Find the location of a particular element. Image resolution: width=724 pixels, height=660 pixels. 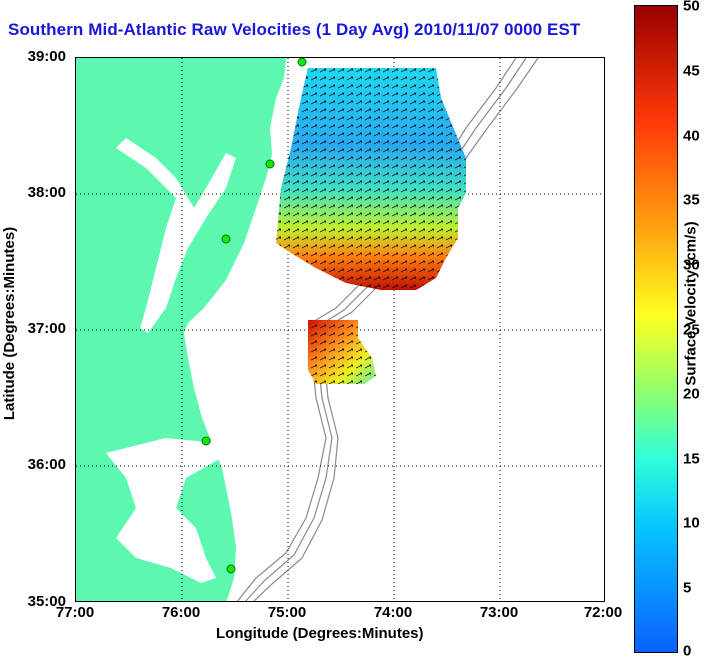

radar-stations is located at coordinates (254, 316).